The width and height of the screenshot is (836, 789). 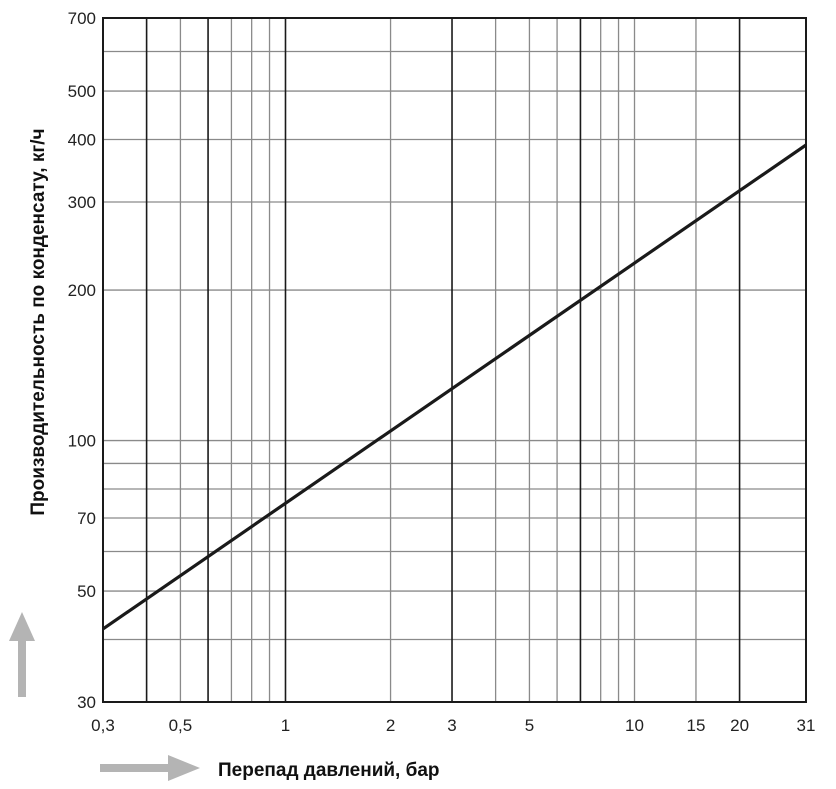 I want to click on y-tick-label: 700, so click(x=82, y=18).